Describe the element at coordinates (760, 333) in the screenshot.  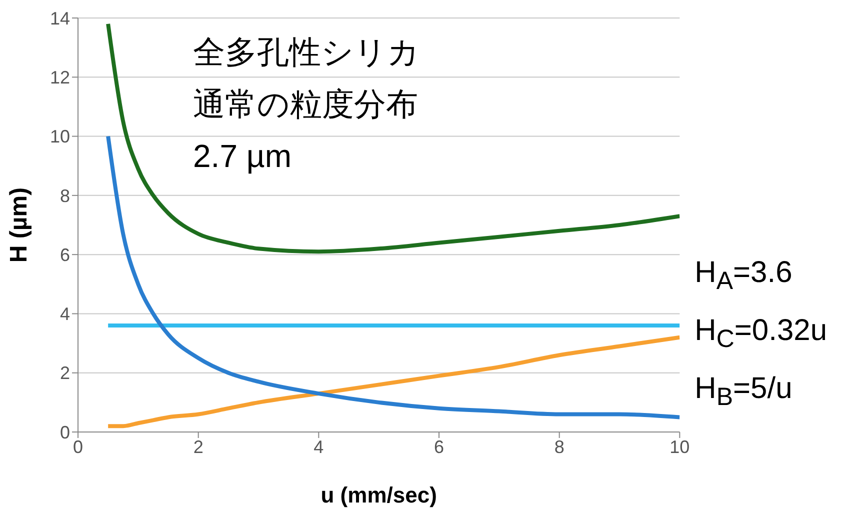
I see `series-label: H$_{C}$=0.32u` at that location.